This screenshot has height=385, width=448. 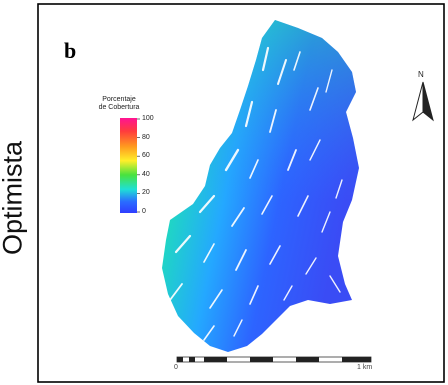 What do you see at coordinates (70, 50) in the screenshot?
I see `panel-letter: b` at bounding box center [70, 50].